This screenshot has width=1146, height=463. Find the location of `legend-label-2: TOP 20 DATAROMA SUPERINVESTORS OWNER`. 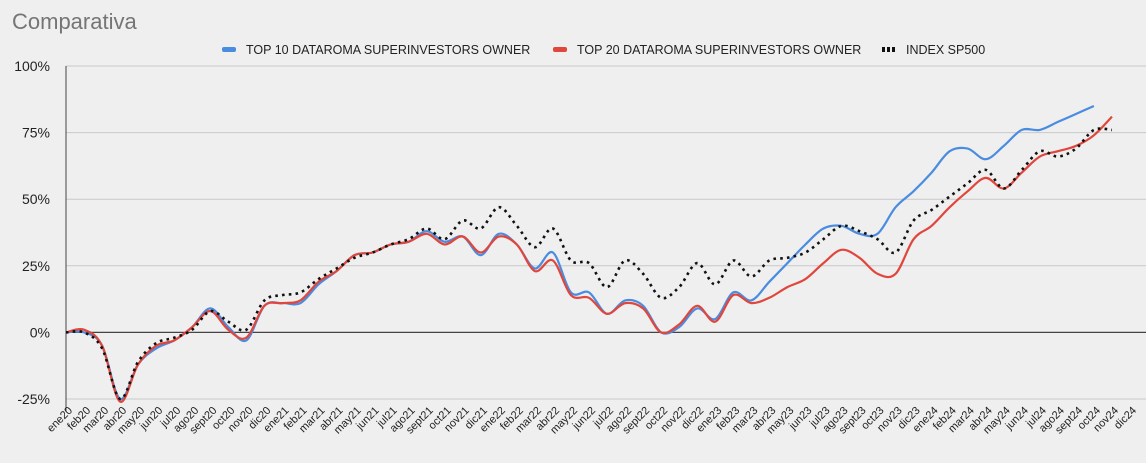

legend-label-2: TOP 20 DATAROMA SUPERINVESTORS OWNER is located at coordinates (719, 50).